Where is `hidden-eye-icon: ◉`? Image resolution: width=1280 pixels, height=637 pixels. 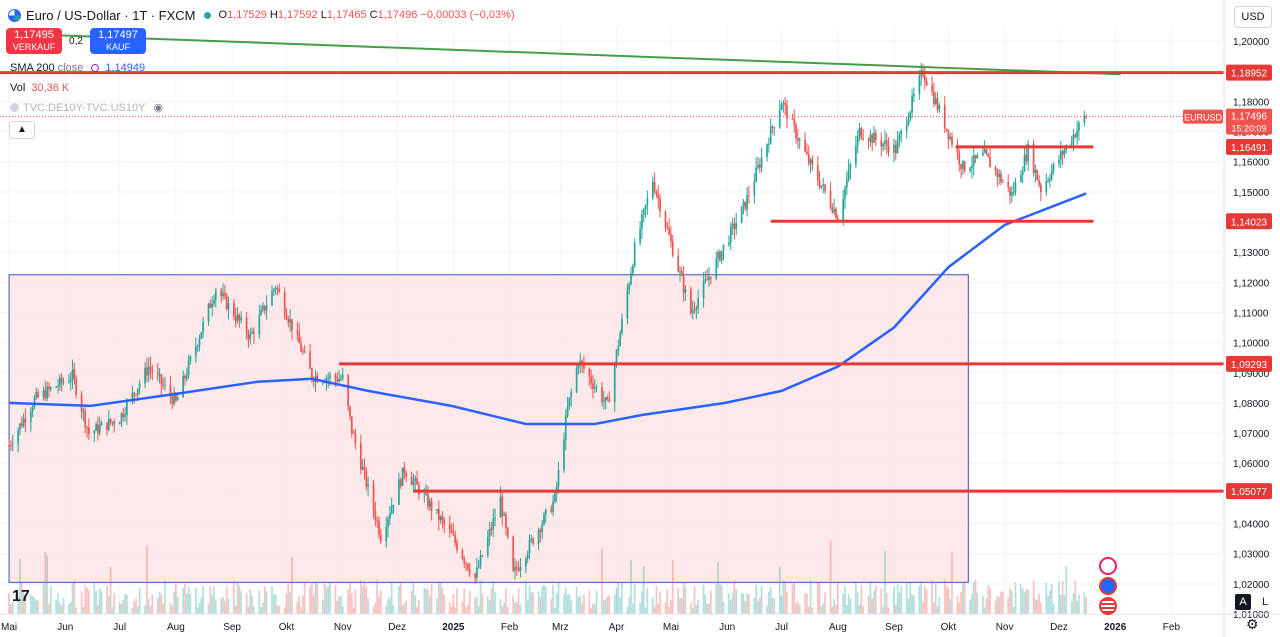
hidden-eye-icon: ◉ is located at coordinates (158, 108).